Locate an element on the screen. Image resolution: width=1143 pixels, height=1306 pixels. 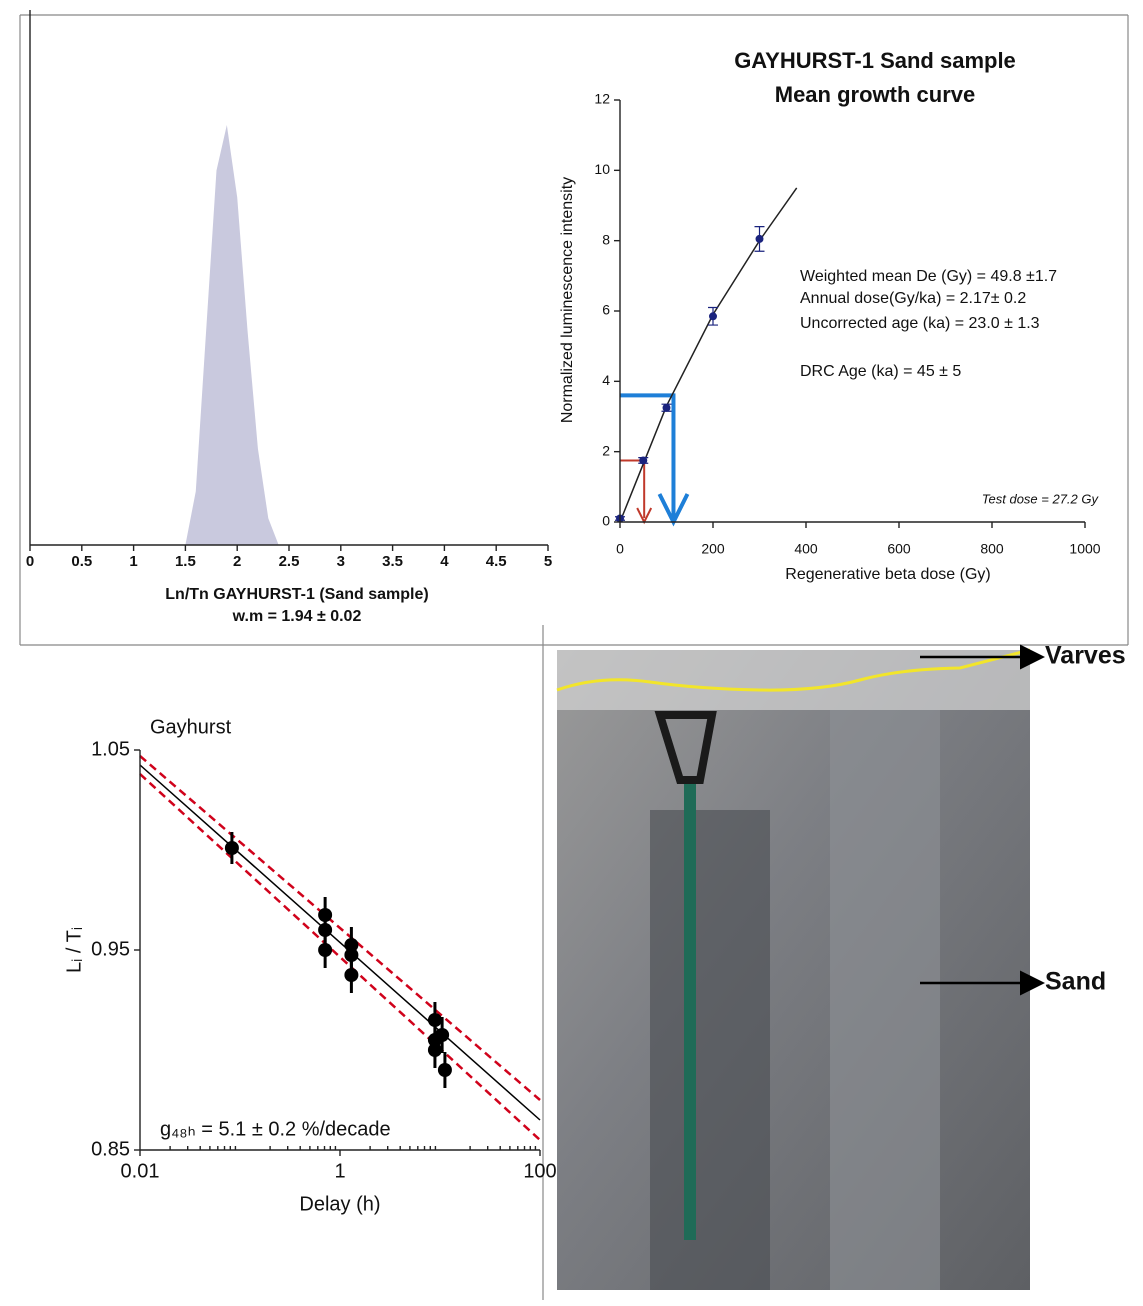
spade-handle is located at coordinates (685, 747).